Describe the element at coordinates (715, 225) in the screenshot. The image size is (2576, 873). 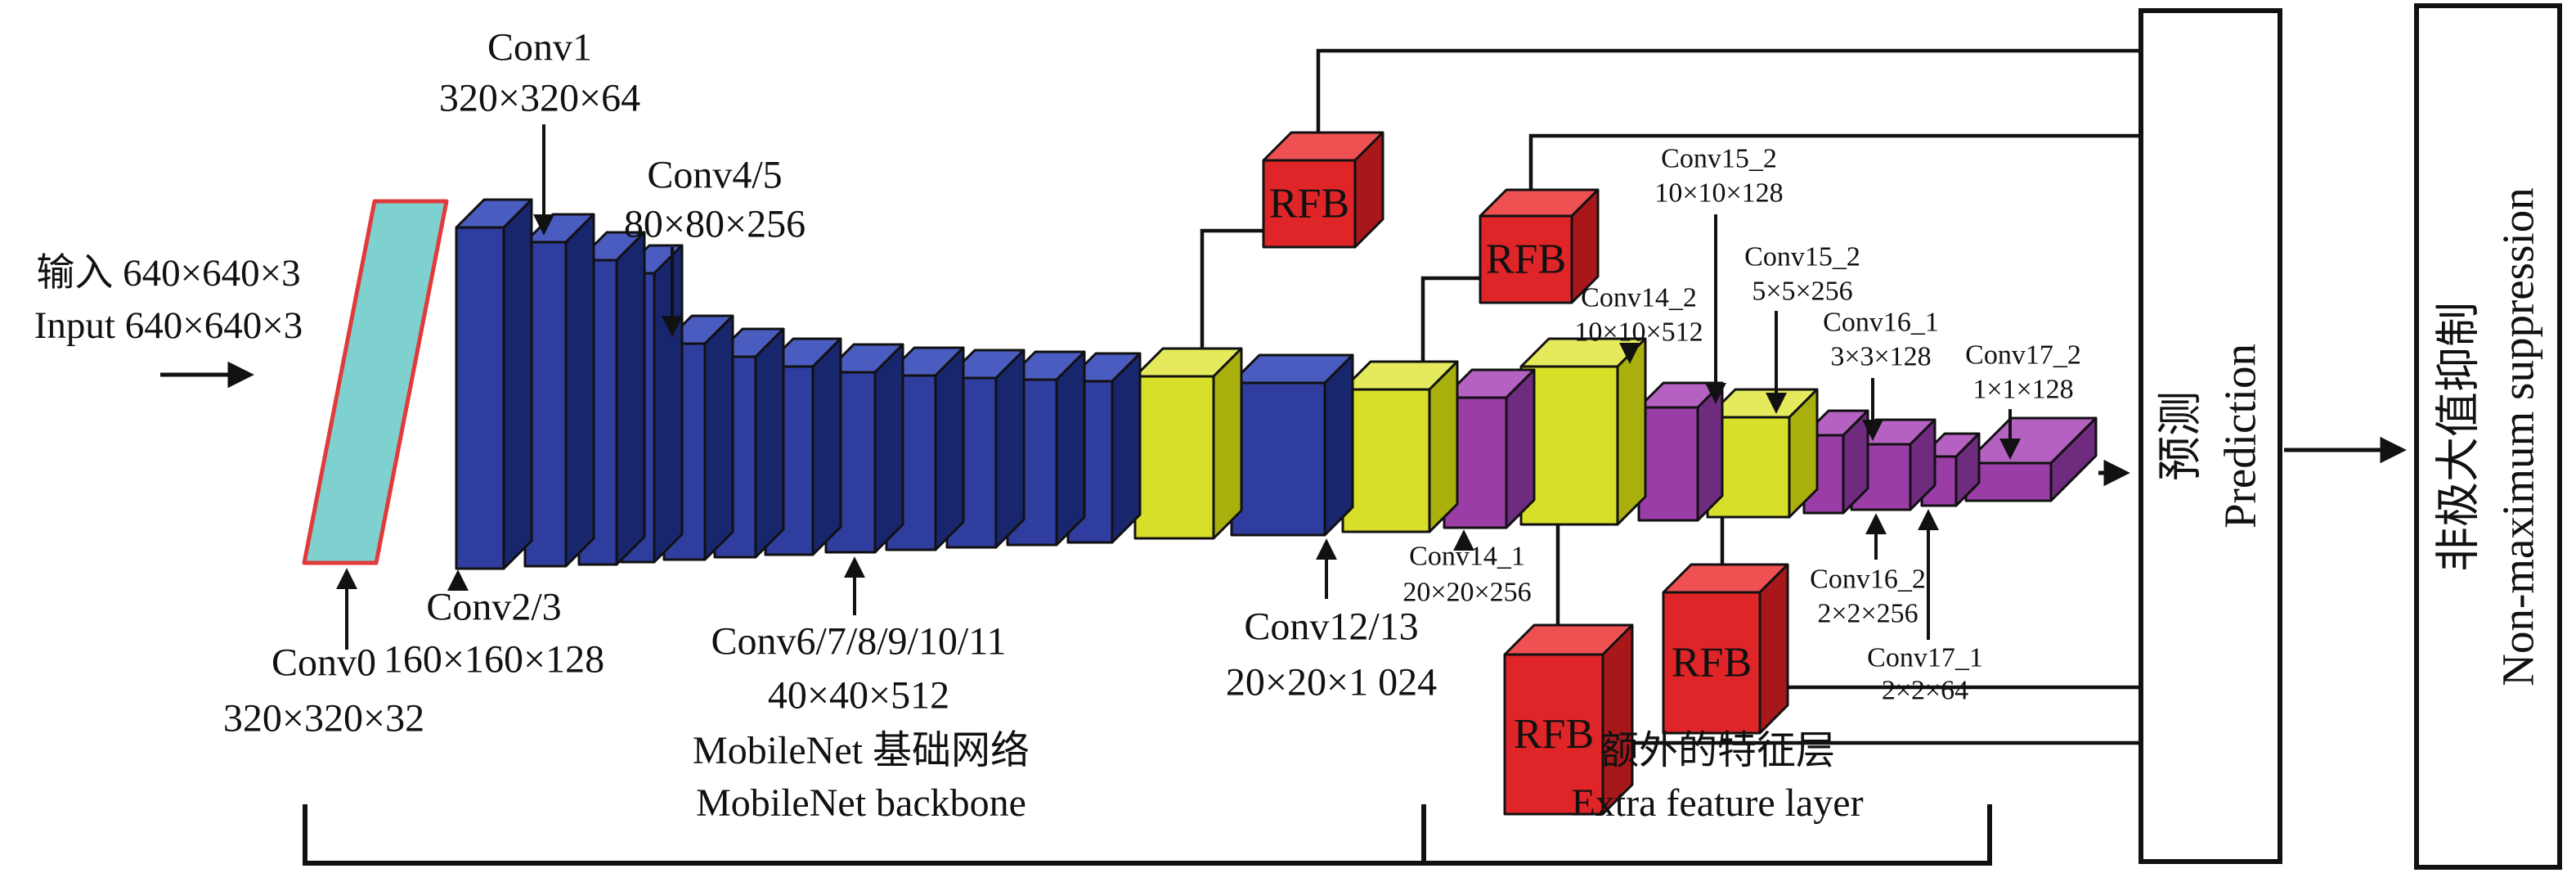
I see `label-conv4-5-line2: 80×80×256` at that location.